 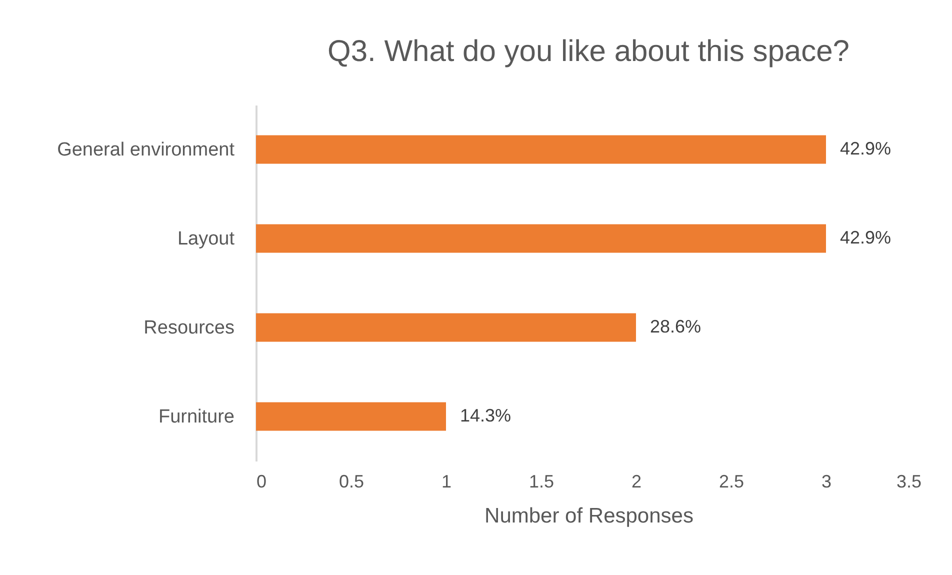 What do you see at coordinates (731, 482) in the screenshot?
I see `x-tick-label: 2.5` at bounding box center [731, 482].